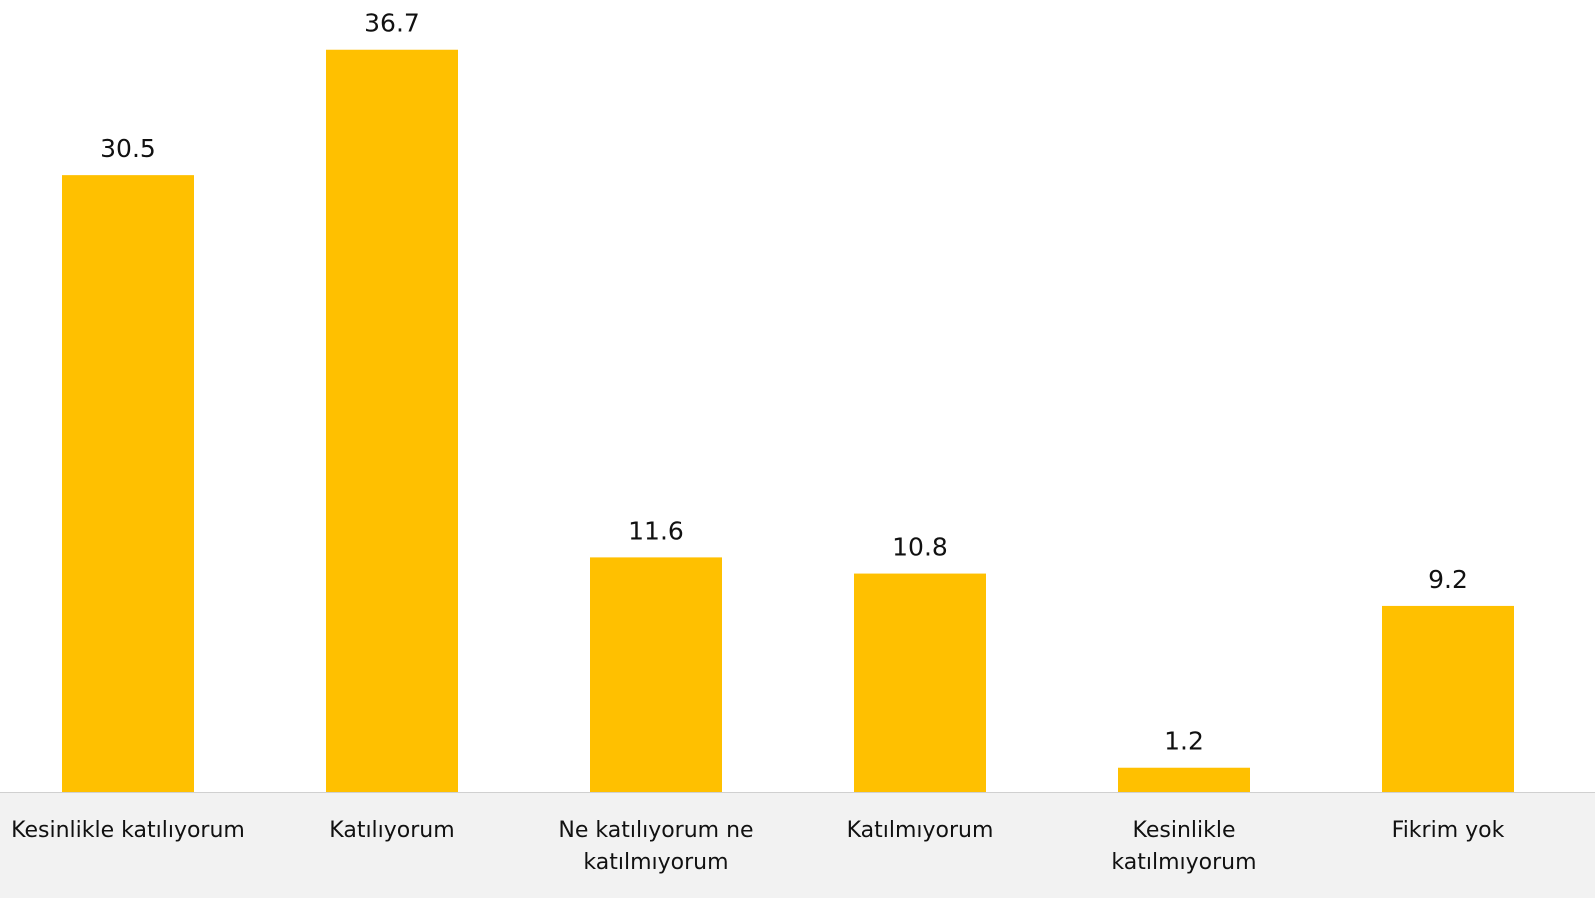 The image size is (1595, 898). What do you see at coordinates (656, 846) in the screenshot?
I see `x-tick-label: Ne katılıyorum ne katılmıyorum` at bounding box center [656, 846].